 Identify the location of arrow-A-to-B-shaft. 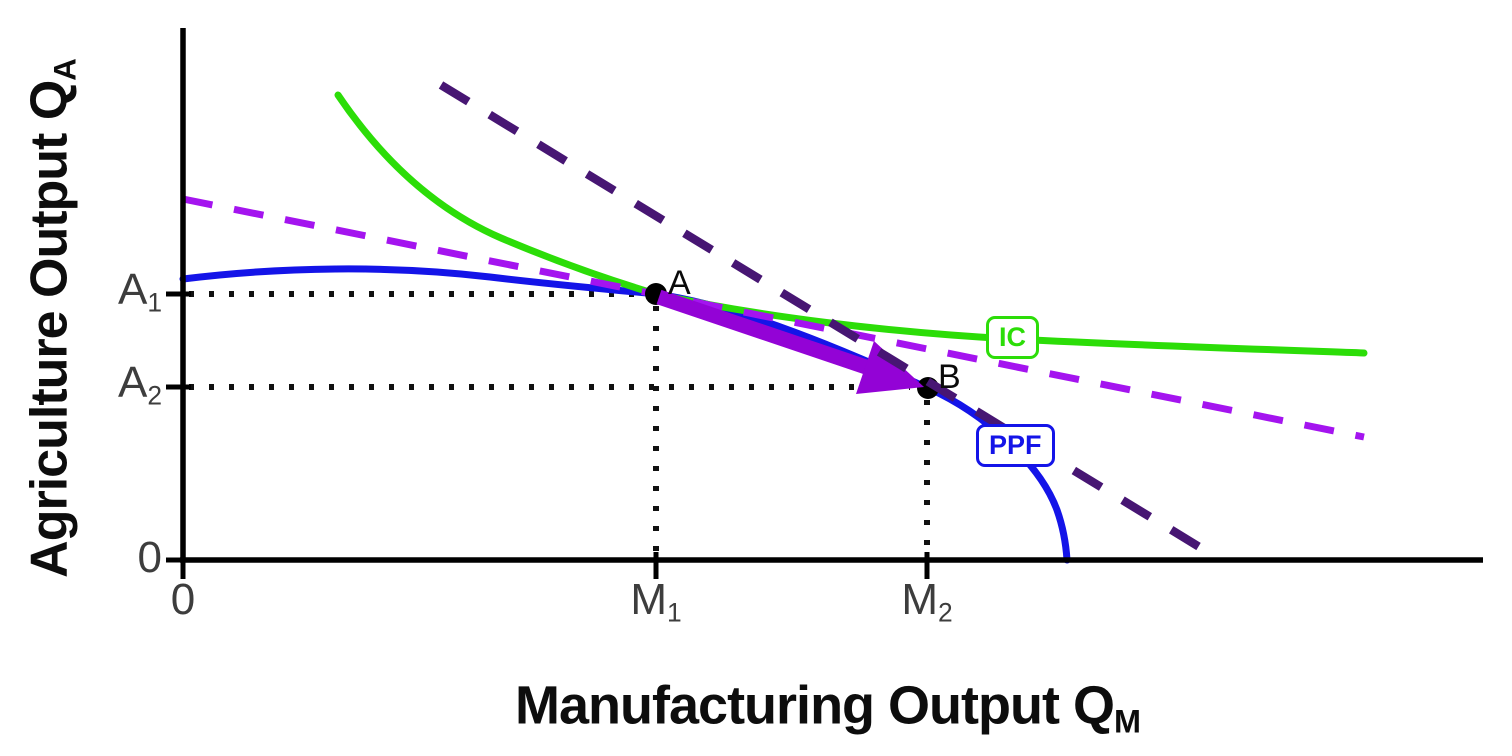
(762, 332).